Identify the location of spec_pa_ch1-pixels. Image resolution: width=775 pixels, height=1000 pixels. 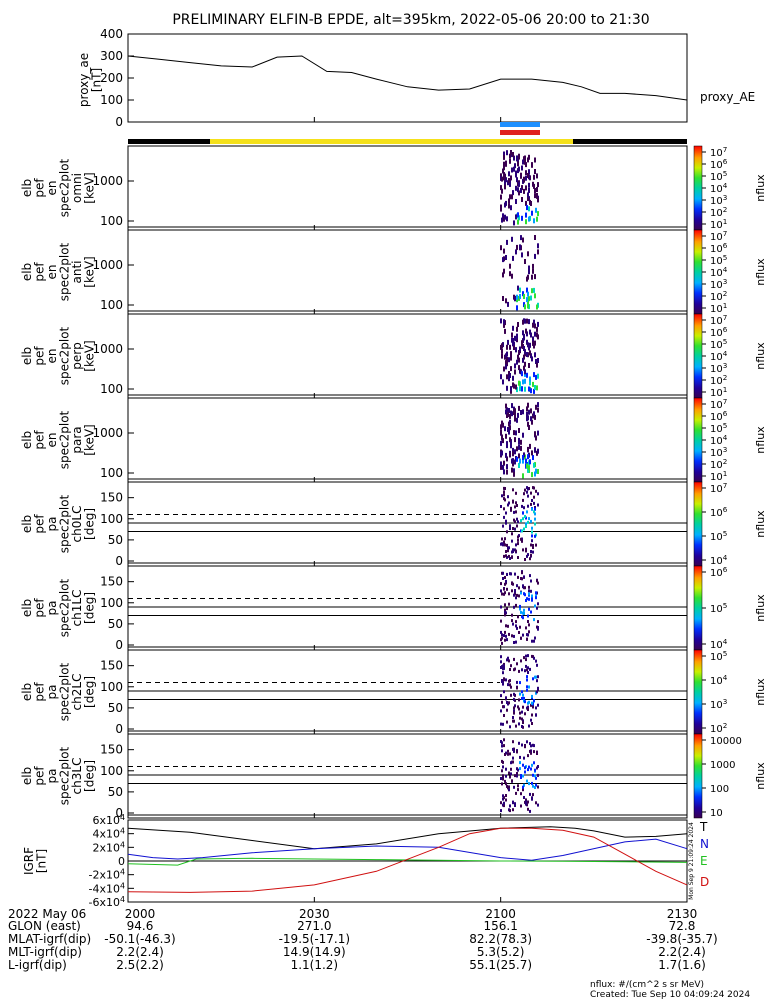
(519, 607).